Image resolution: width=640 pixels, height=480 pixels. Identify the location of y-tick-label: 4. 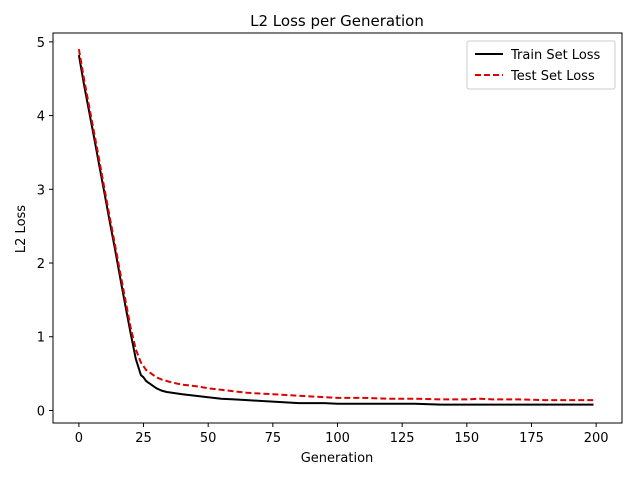
(41, 117).